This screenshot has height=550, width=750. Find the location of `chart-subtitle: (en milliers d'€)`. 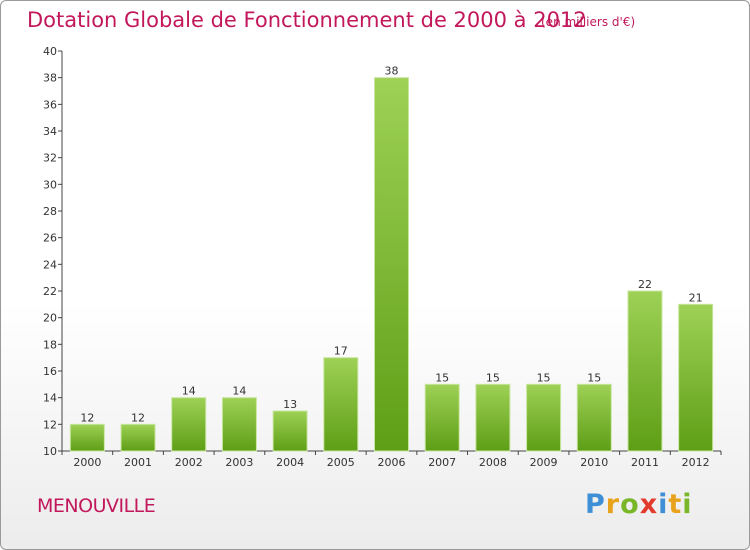

chart-subtitle: (en milliers d'€) is located at coordinates (588, 22).